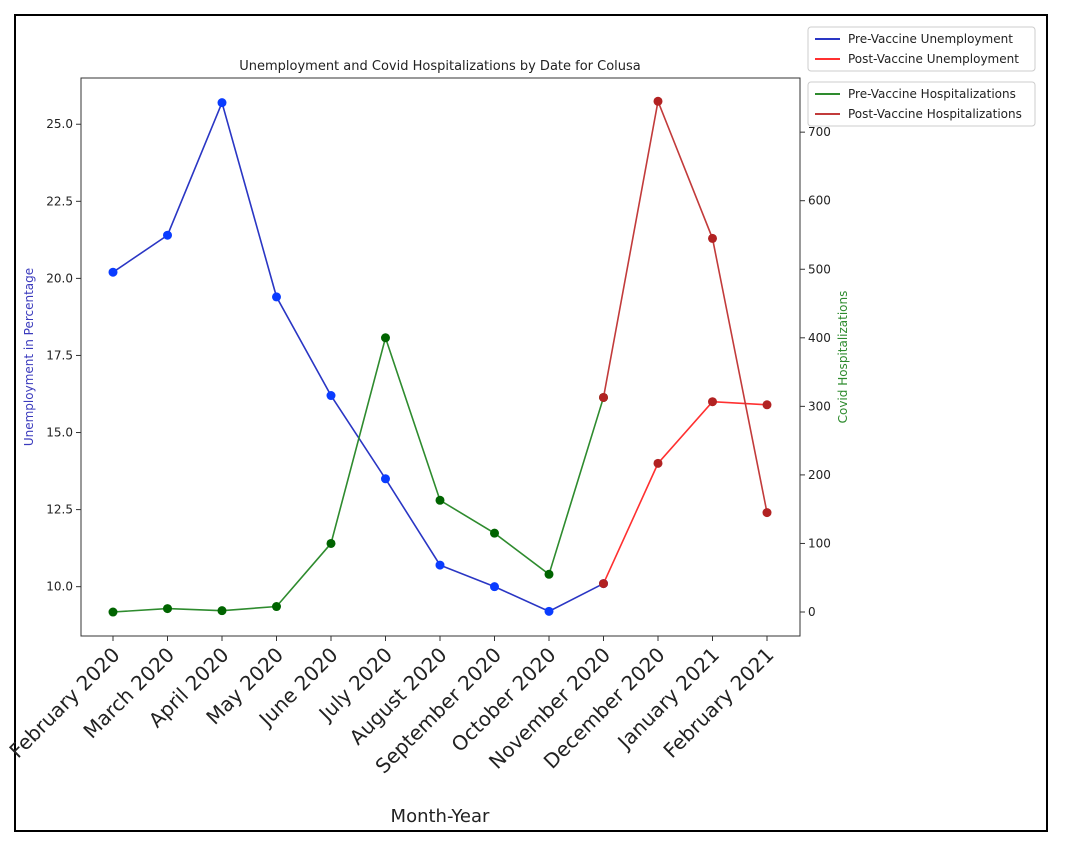 Image resolution: width=1066 pixels, height=855 pixels. Describe the element at coordinates (930, 39) in the screenshot. I see `legend-label: Pre-Vaccine Unemployment` at that location.